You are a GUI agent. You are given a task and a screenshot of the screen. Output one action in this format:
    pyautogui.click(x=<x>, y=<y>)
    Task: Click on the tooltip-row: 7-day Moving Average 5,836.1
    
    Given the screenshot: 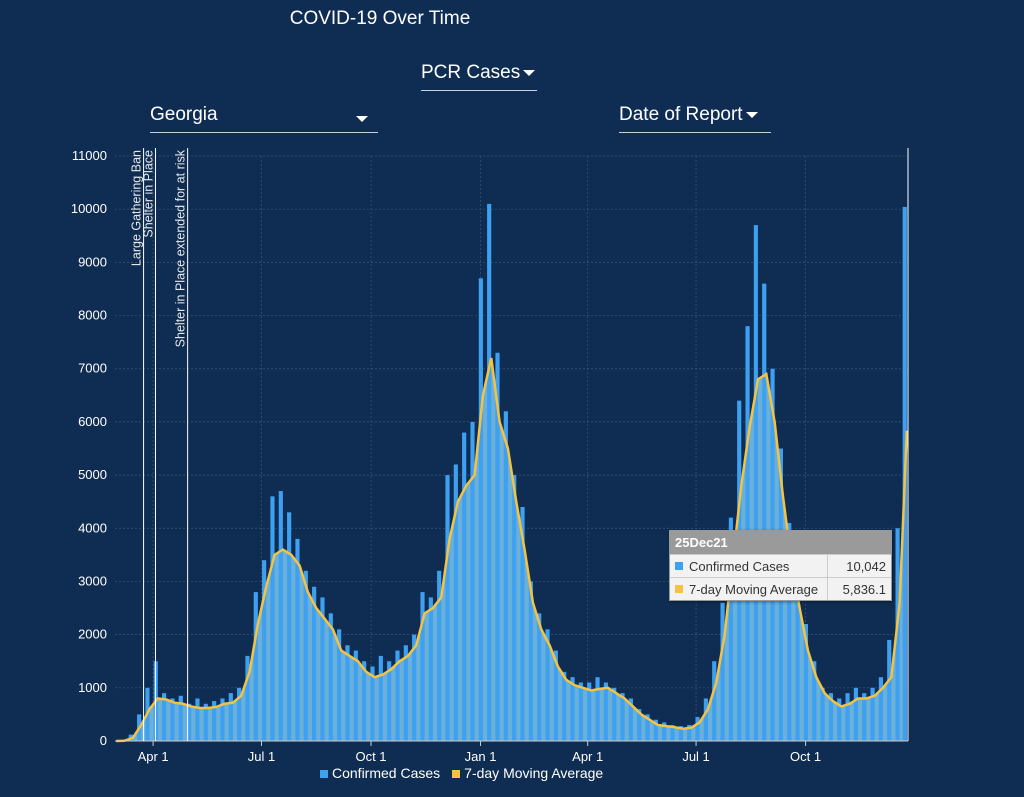 What is the action you would take?
    pyautogui.click(x=780, y=588)
    